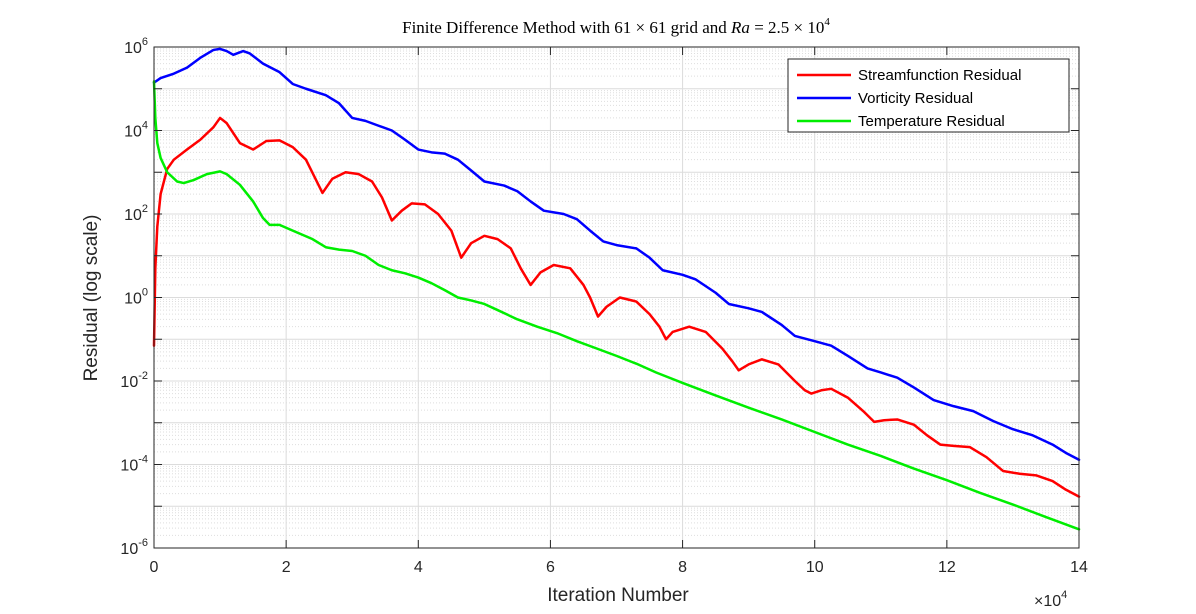 This screenshot has height=614, width=1196. I want to click on y-tick-label: 10⁴, so click(136, 130).